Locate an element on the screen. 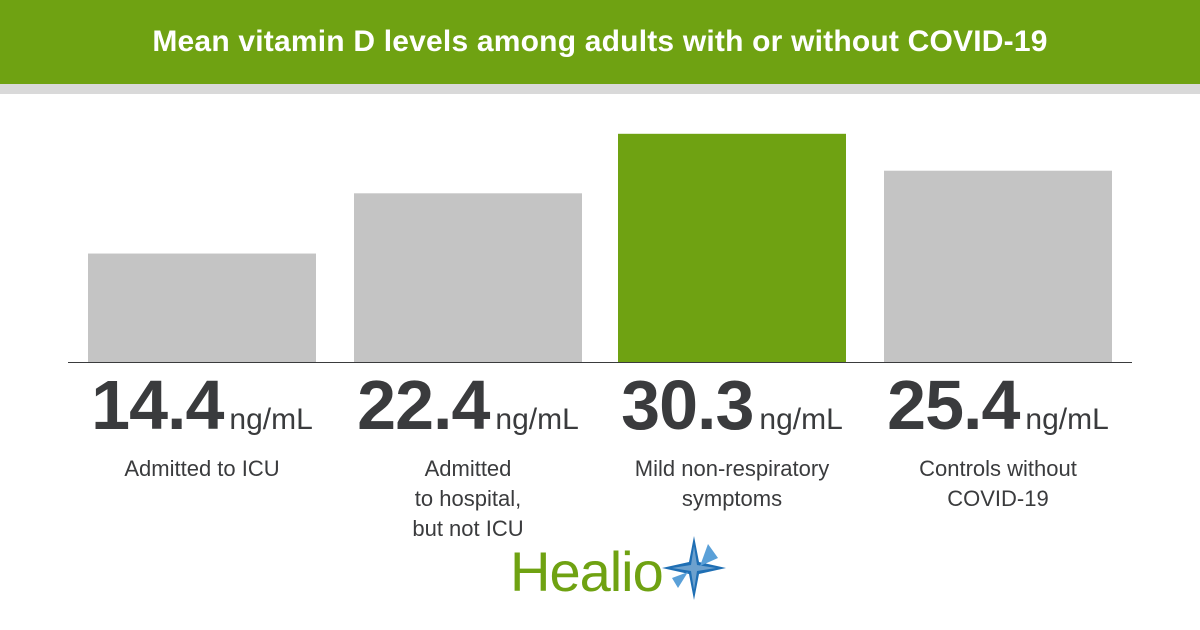 This screenshot has height=630, width=1200. value-number: 14.4 is located at coordinates (157, 405).